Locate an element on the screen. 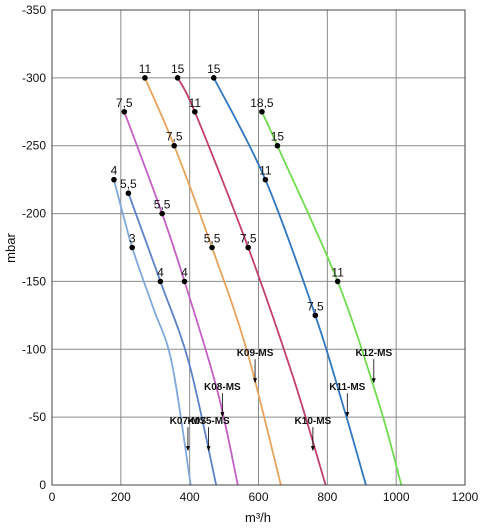 This screenshot has height=530, width=480. y-tick-label: 0 is located at coordinates (42, 485).